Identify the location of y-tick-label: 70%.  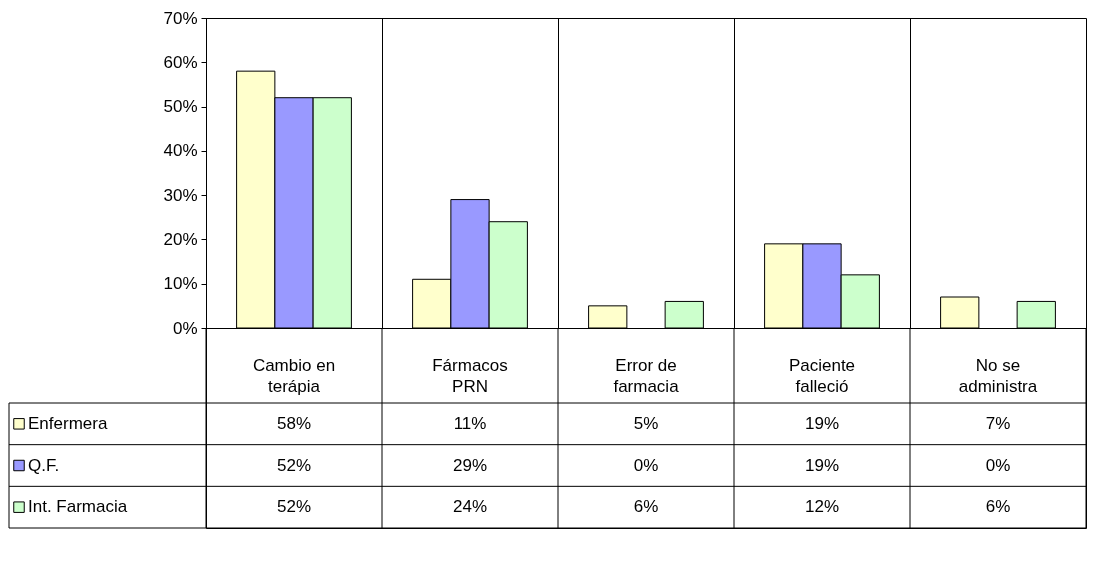
(180, 18).